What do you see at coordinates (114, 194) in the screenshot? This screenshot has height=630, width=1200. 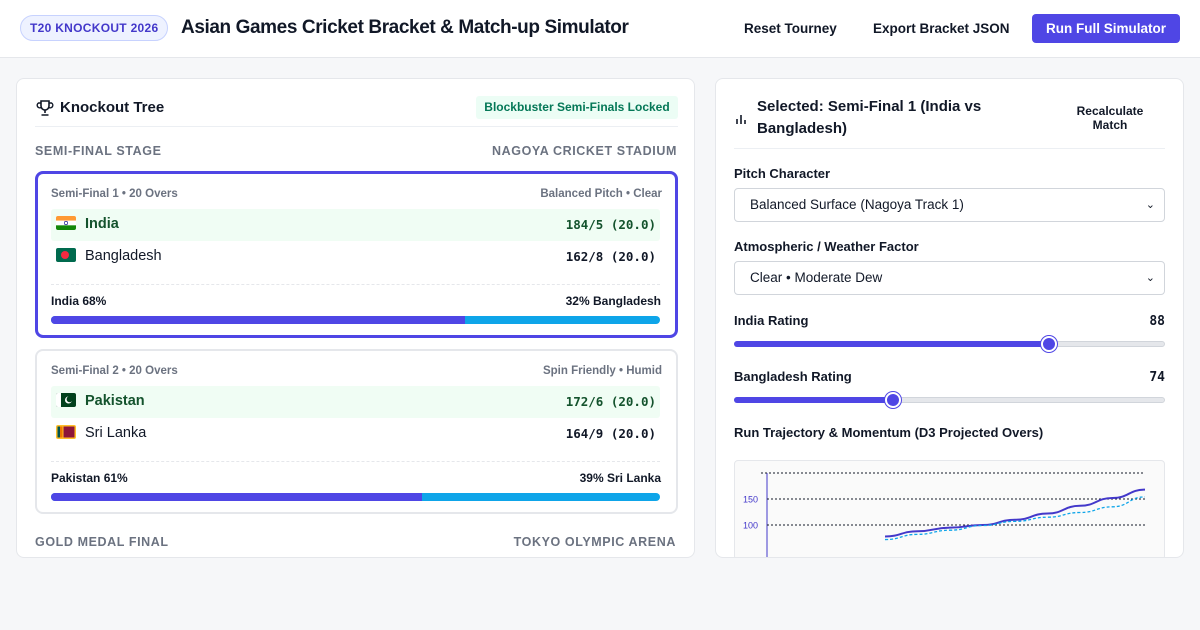 I see `match-label: Semi-Final 1 • 20 Overs` at bounding box center [114, 194].